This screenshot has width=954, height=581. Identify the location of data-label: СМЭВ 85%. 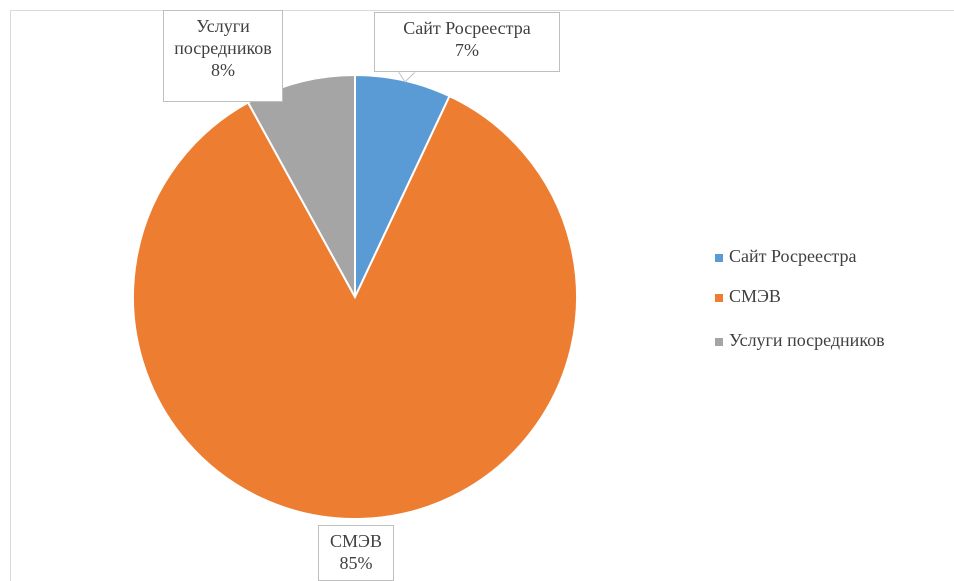
(356, 553).